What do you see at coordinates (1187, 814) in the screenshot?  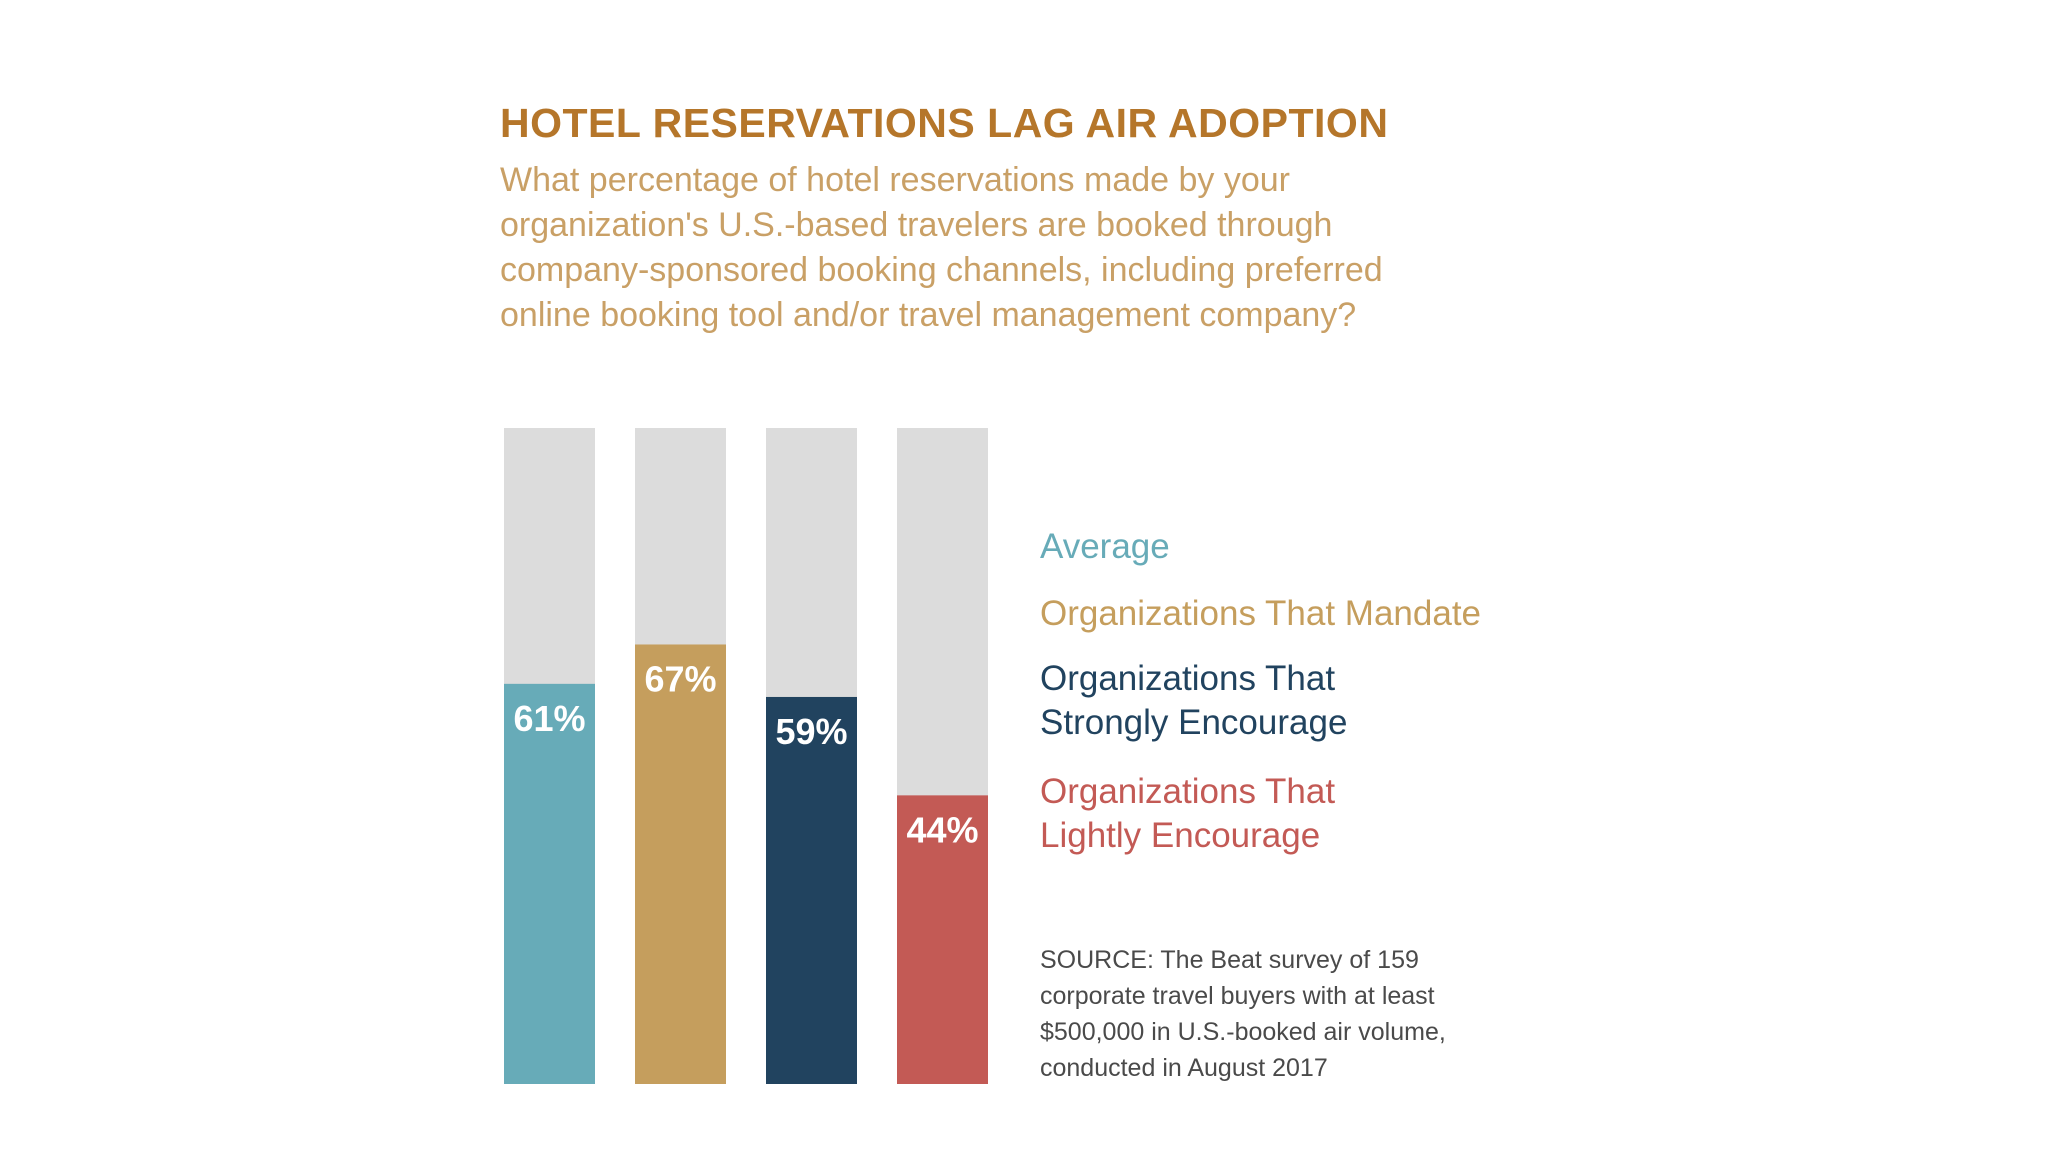 I see `legend-item: Organizations That Lightly Encourage` at bounding box center [1187, 814].